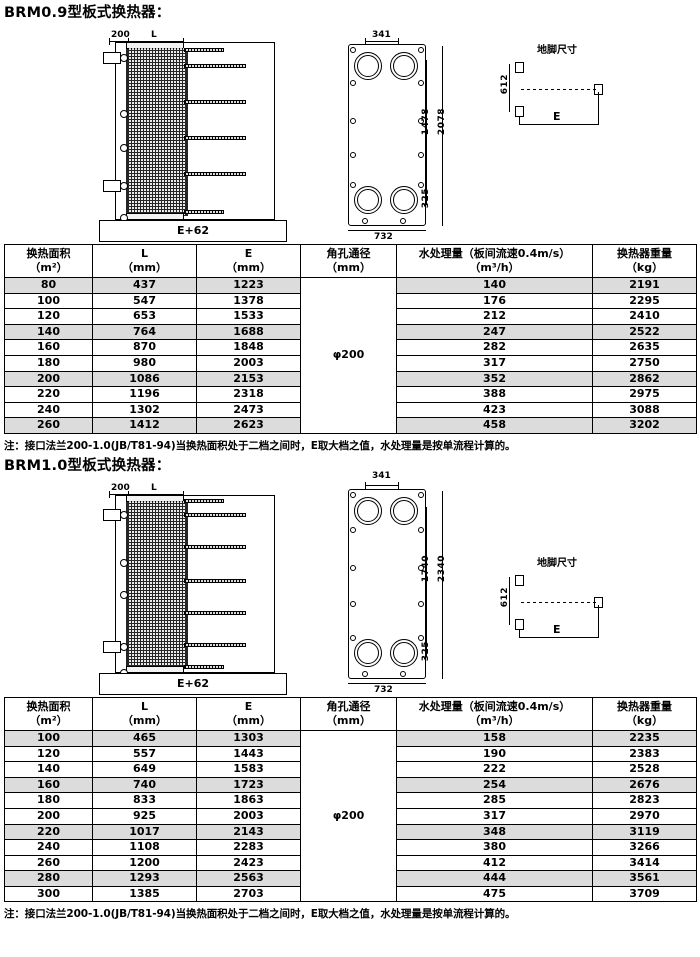 The image size is (700, 957). What do you see at coordinates (350, 832) in the screenshot?
I see `table-row: 220 1017 2143 348 3119` at bounding box center [350, 832].